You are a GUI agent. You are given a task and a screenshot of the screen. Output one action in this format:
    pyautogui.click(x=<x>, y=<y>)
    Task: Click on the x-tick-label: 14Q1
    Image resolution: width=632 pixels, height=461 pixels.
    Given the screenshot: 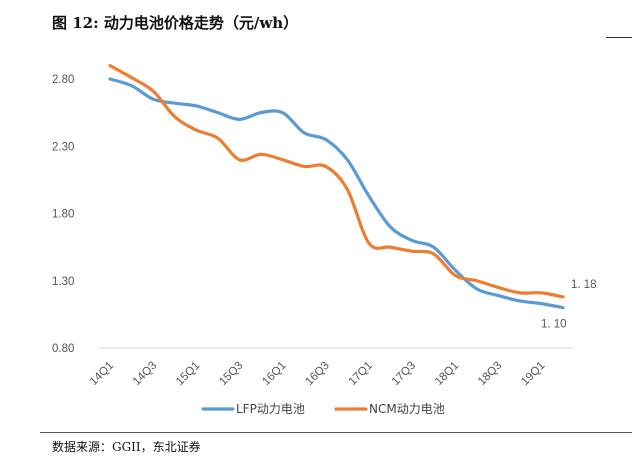 What is the action you would take?
    pyautogui.click(x=102, y=374)
    